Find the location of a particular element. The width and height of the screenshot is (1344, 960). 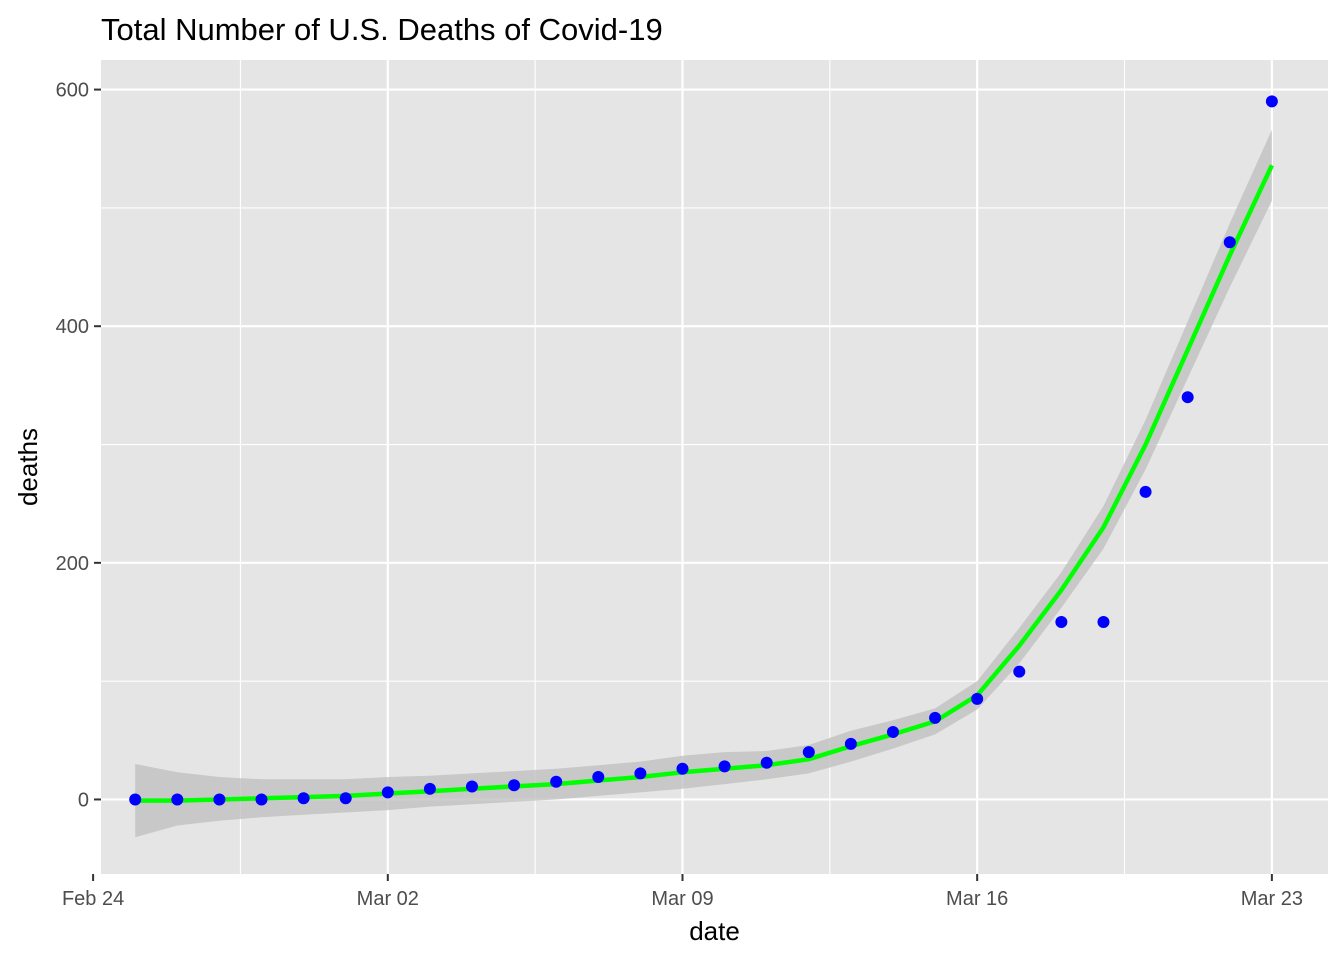

x-tick-label: Mar 23 is located at coordinates (1272, 899).